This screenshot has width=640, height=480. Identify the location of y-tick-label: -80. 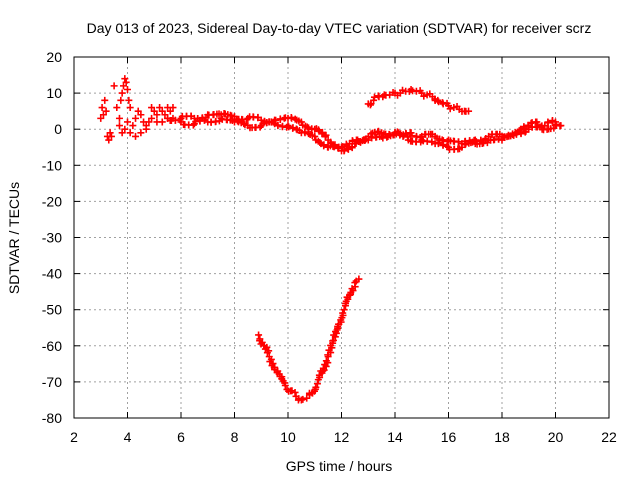
(52, 418).